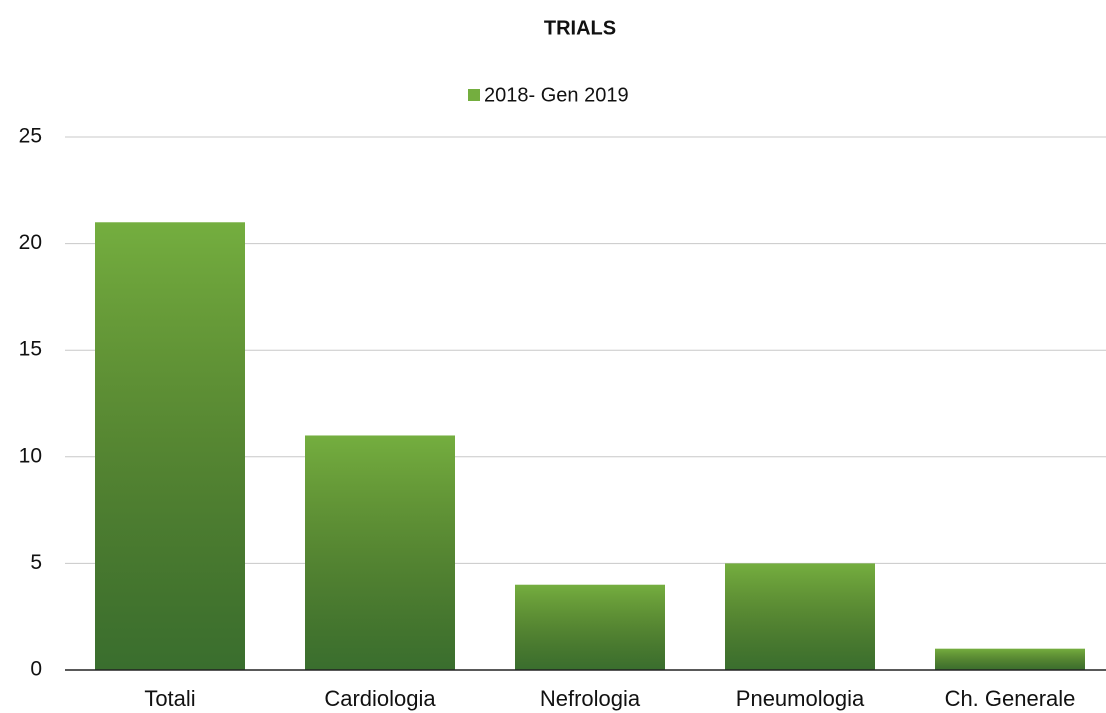 The height and width of the screenshot is (713, 1106). Describe the element at coordinates (800, 698) in the screenshot. I see `x-tick-label: Pneumologia` at that location.